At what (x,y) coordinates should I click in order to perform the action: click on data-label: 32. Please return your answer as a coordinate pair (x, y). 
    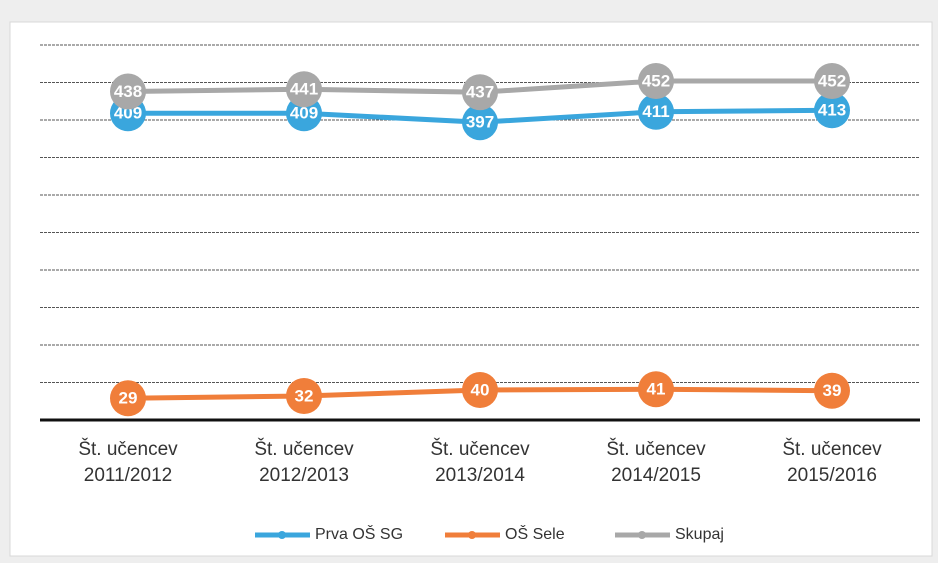
    Looking at the image, I should click on (304, 395).